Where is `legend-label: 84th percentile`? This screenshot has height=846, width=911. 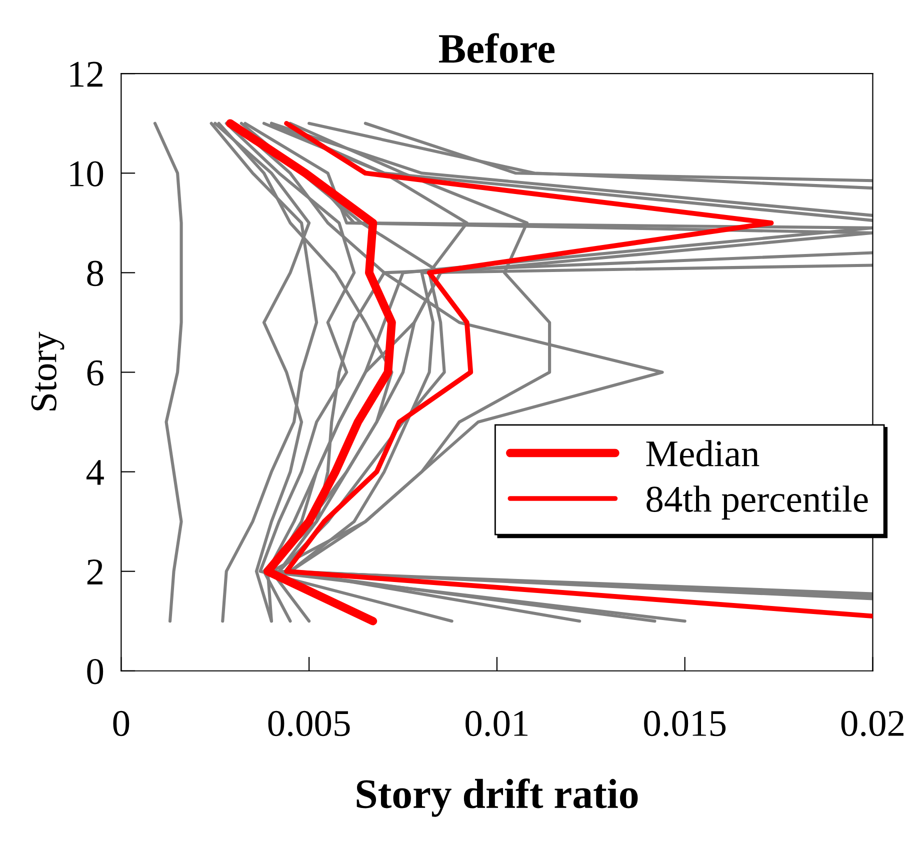 legend-label: 84th percentile is located at coordinates (757, 503).